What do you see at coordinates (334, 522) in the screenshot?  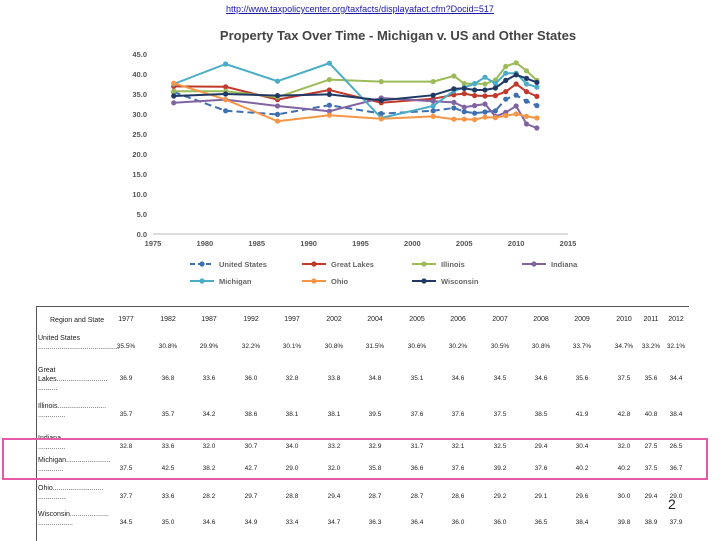 I see `table-cell: 34.7` at bounding box center [334, 522].